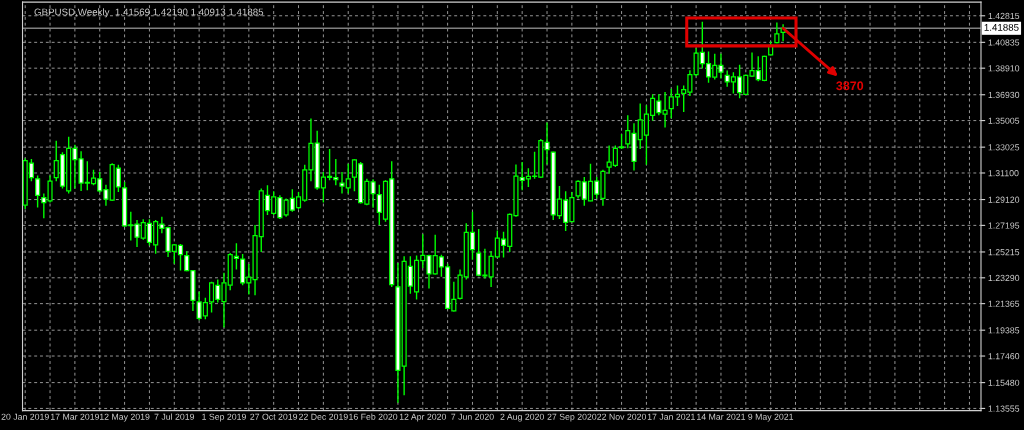 The image size is (1024, 430). Describe the element at coordinates (423, 417) in the screenshot. I see `x-tick-label: 12 Apr 2020` at that location.